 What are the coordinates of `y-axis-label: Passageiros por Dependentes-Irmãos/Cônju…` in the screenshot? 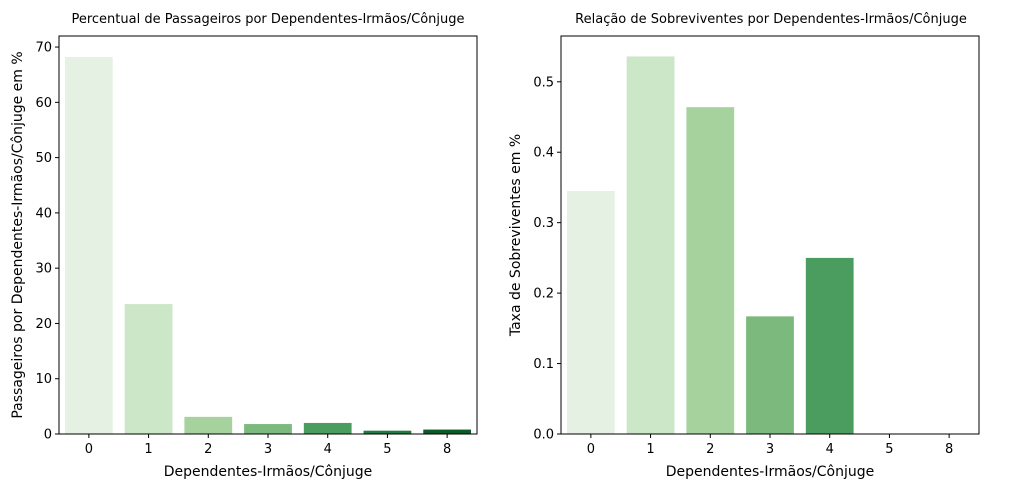 It's located at (18, 234).